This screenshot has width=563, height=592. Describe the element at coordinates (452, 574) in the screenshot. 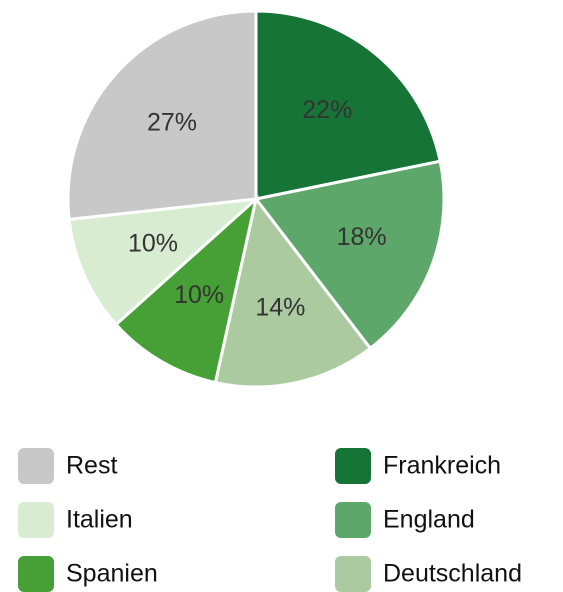

I see `legend-label: Deutschland` at that location.